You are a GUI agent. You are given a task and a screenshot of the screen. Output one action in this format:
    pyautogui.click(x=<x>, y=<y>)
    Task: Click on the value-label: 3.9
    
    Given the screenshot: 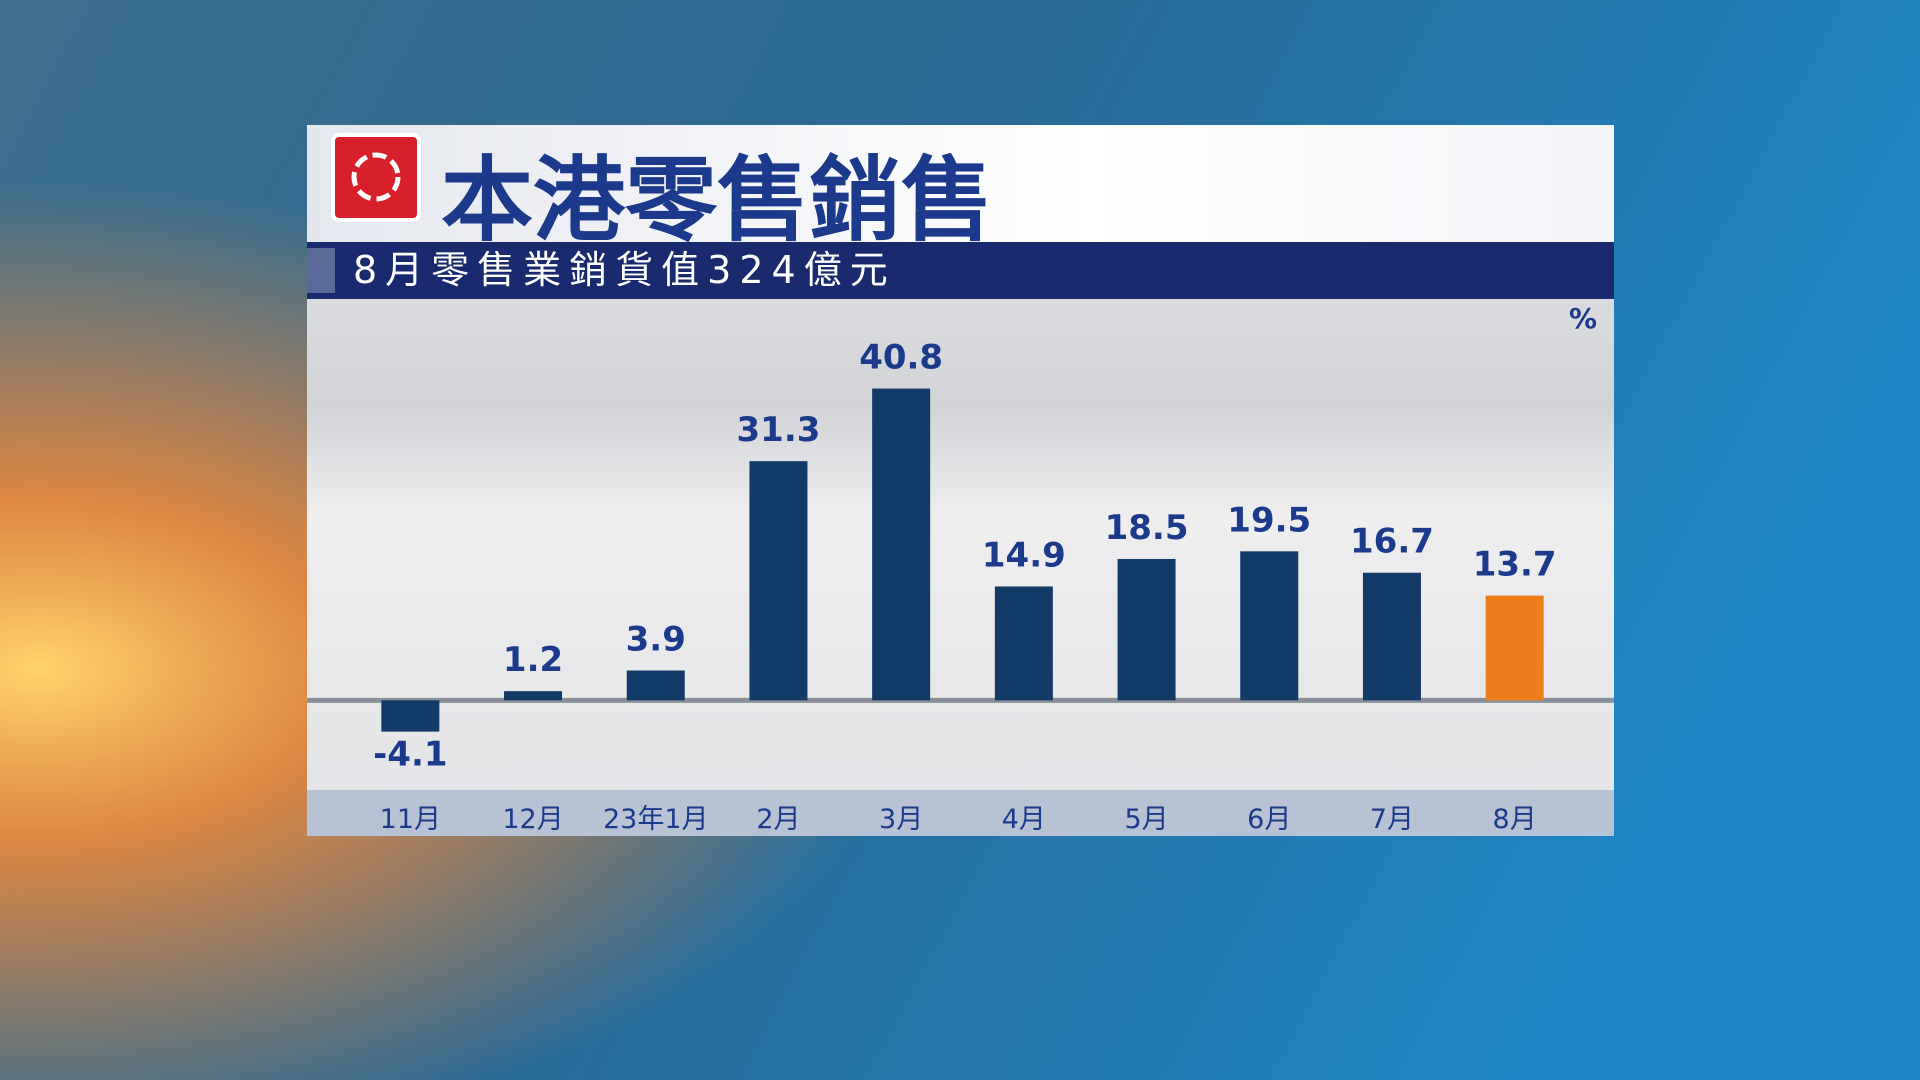 What is the action you would take?
    pyautogui.click(x=656, y=640)
    